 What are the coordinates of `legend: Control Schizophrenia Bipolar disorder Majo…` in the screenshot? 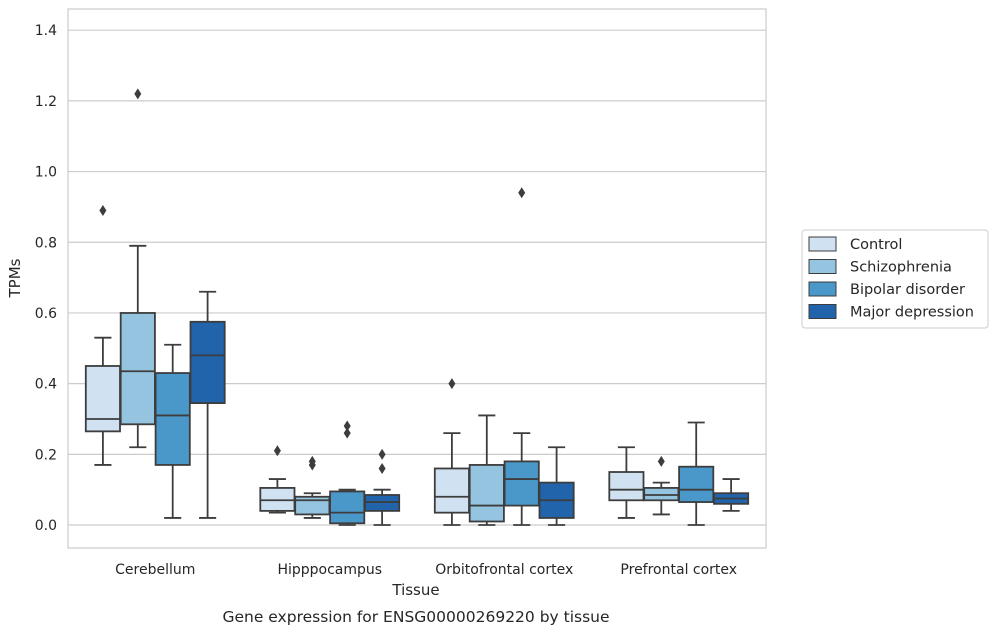 It's located at (895, 279).